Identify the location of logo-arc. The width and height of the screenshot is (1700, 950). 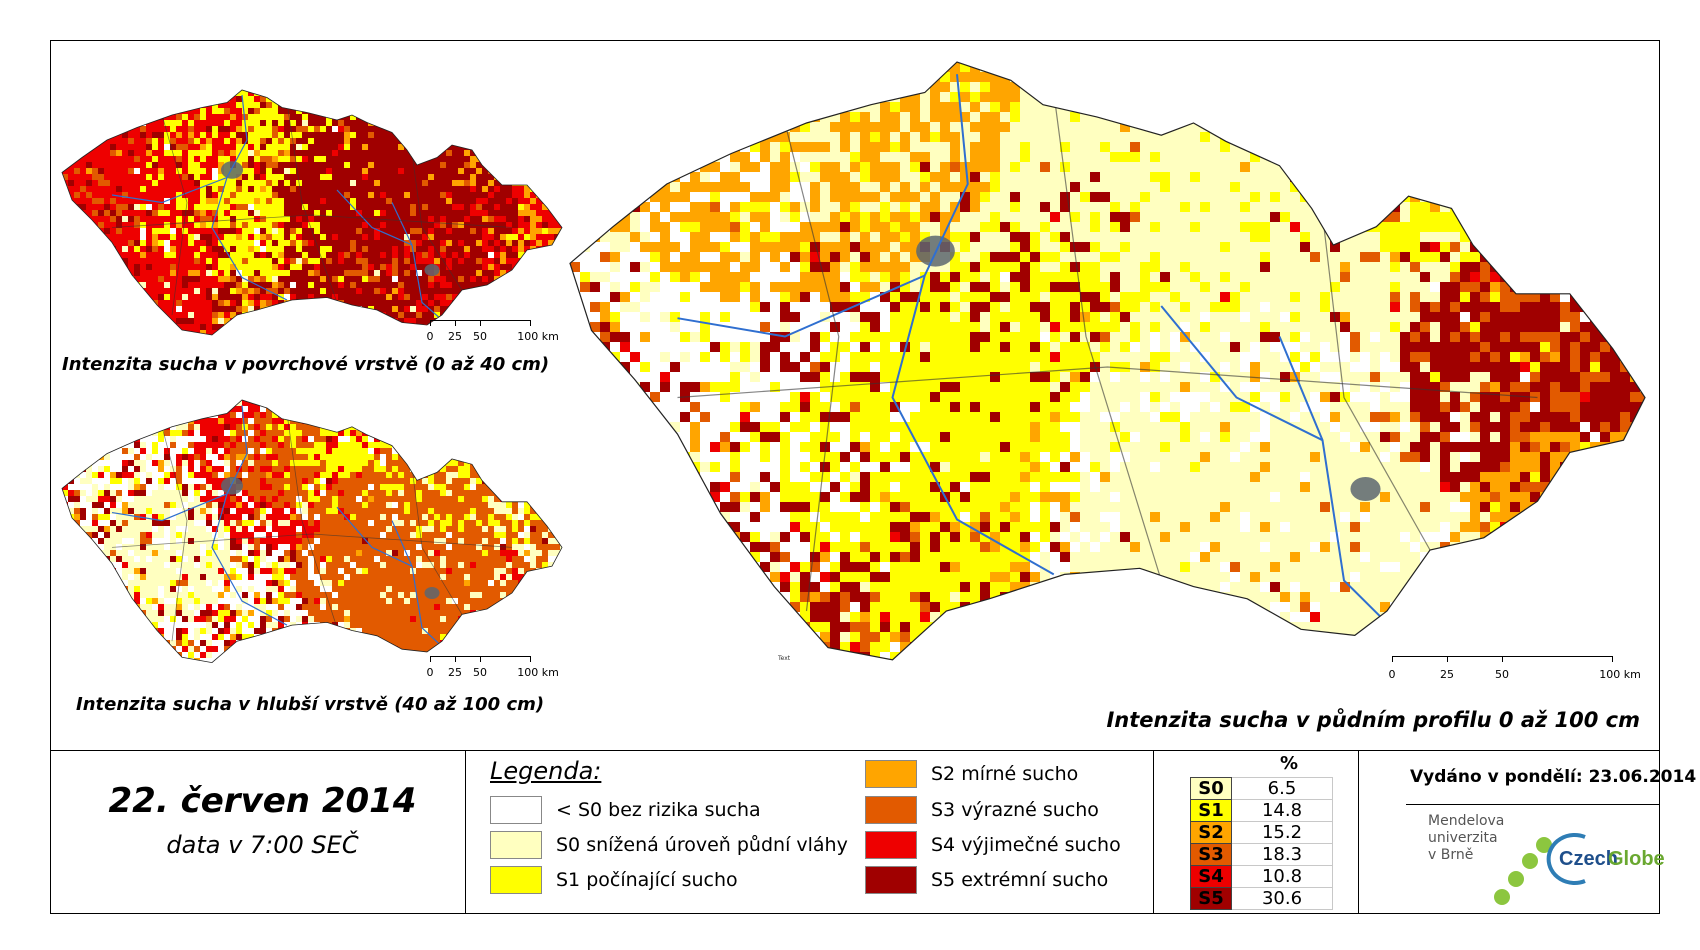
(1566, 859).